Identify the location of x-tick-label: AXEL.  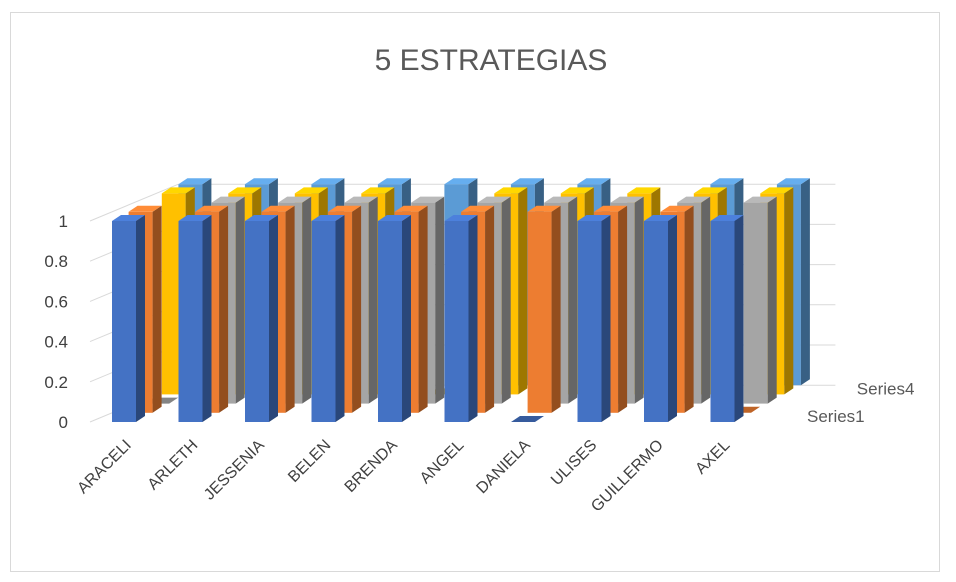
(712, 457).